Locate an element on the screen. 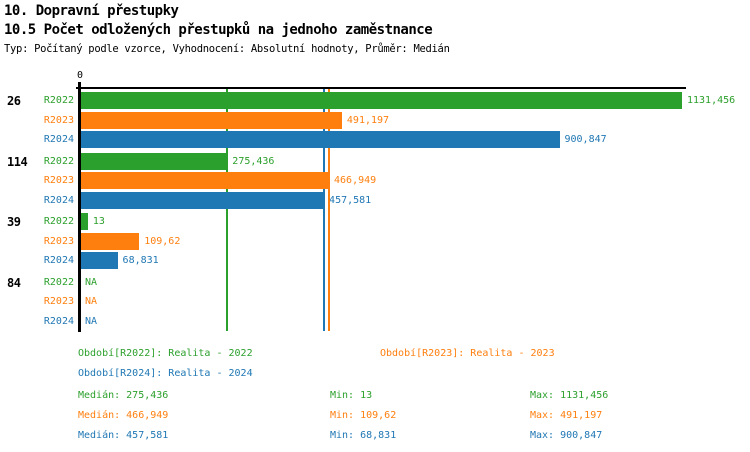  stat-max-r2022: Max: 1131,456 is located at coordinates (569, 395).